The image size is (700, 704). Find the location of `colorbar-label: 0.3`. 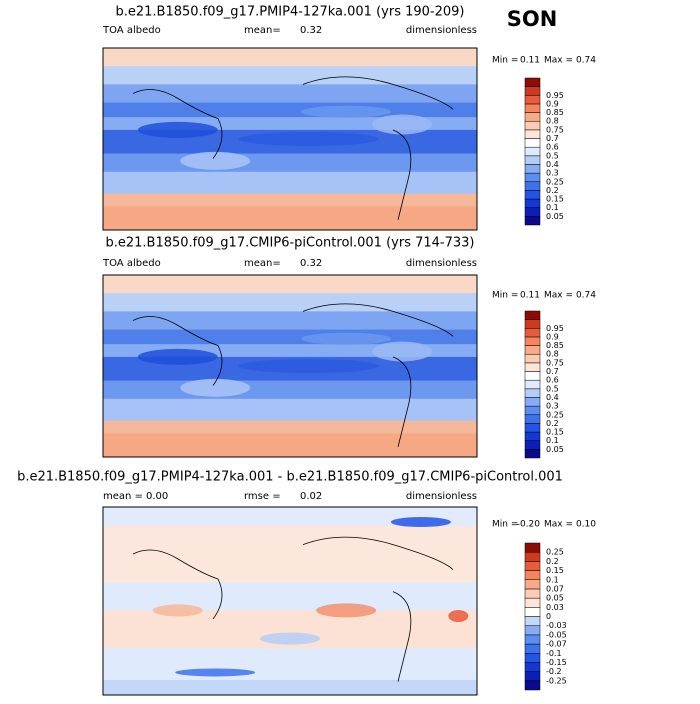

colorbar-label: 0.3 is located at coordinates (552, 173).